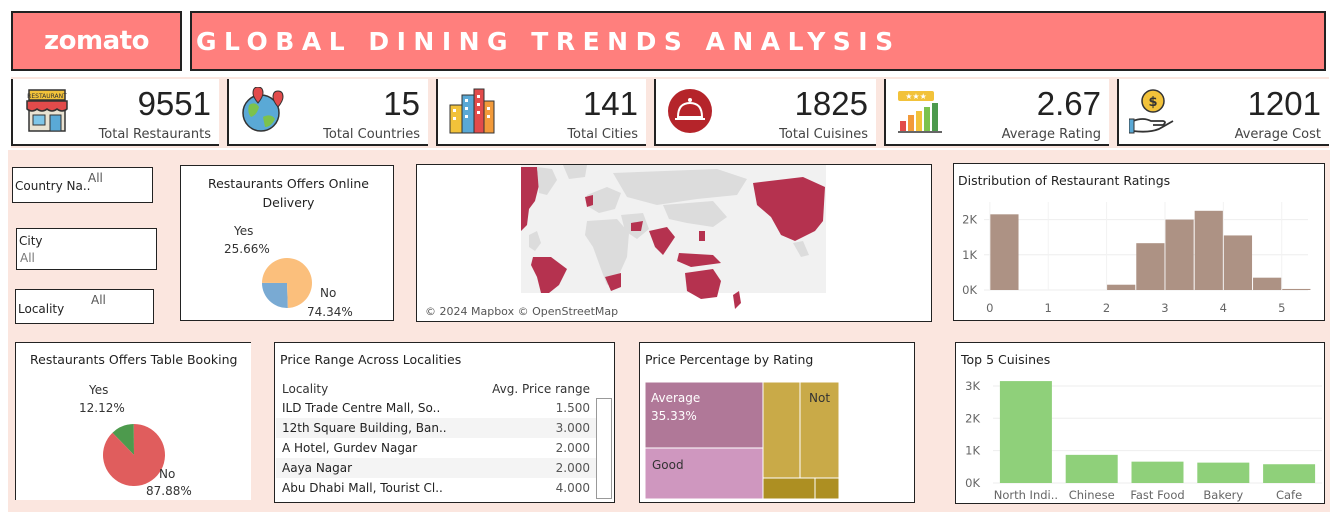 The height and width of the screenshot is (518, 1338). I want to click on globe-pin-icon, so click(263, 109).